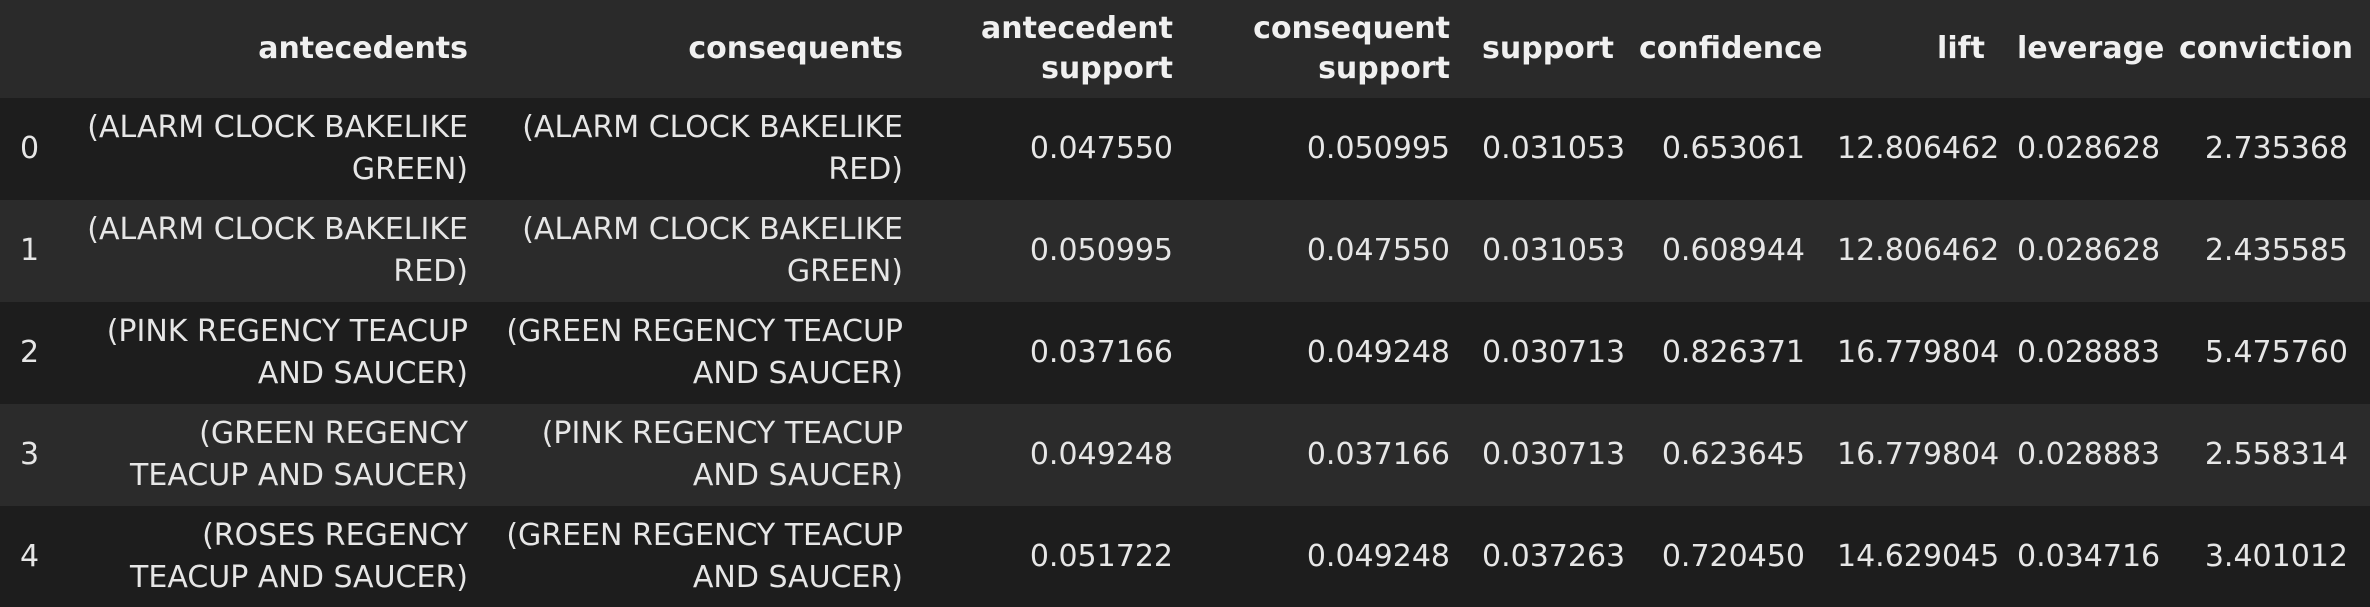  I want to click on cell-conviction: 2.735368, so click(2269, 149).